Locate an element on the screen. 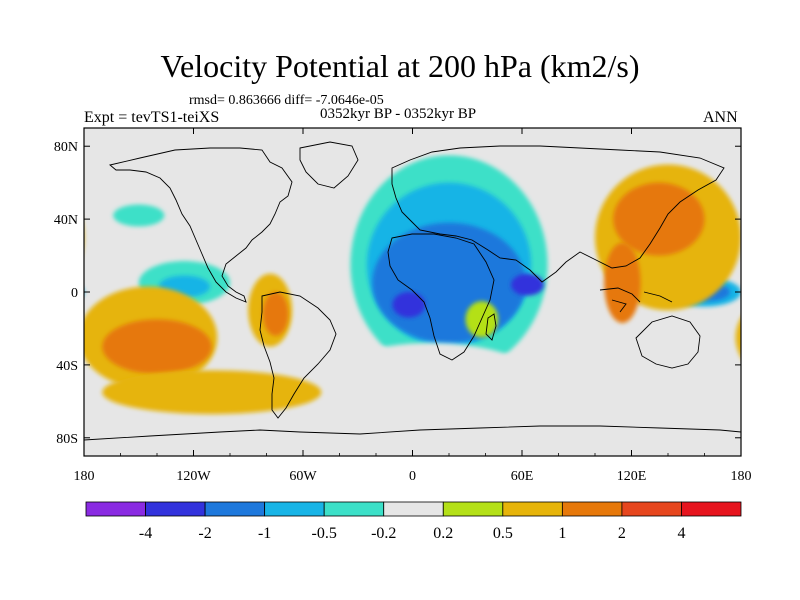  contour-gulf-of-guinea-min is located at coordinates (409, 305).